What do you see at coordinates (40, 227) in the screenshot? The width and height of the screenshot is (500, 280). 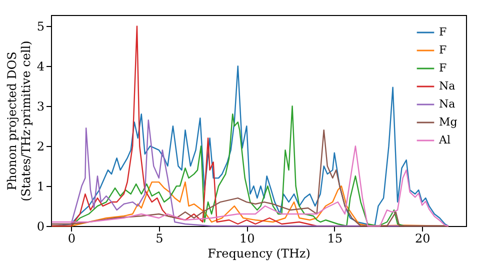 I see `y-tick-label: 0` at bounding box center [40, 227].